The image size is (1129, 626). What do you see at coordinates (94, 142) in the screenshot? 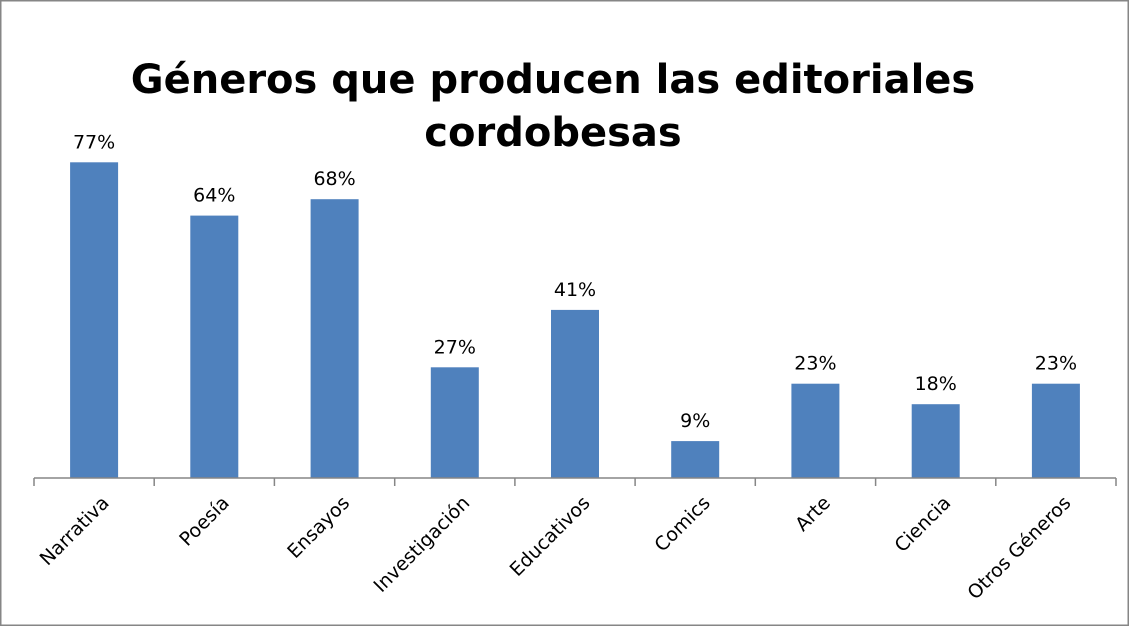
I see `data-label-0: 77%` at bounding box center [94, 142].